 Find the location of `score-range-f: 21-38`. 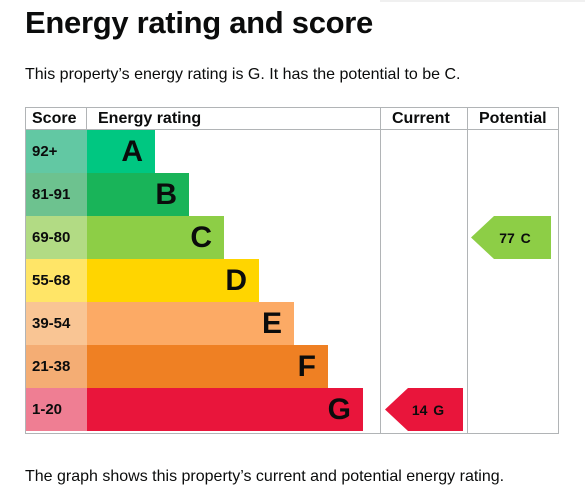

score-range-f: 21-38 is located at coordinates (56, 366).